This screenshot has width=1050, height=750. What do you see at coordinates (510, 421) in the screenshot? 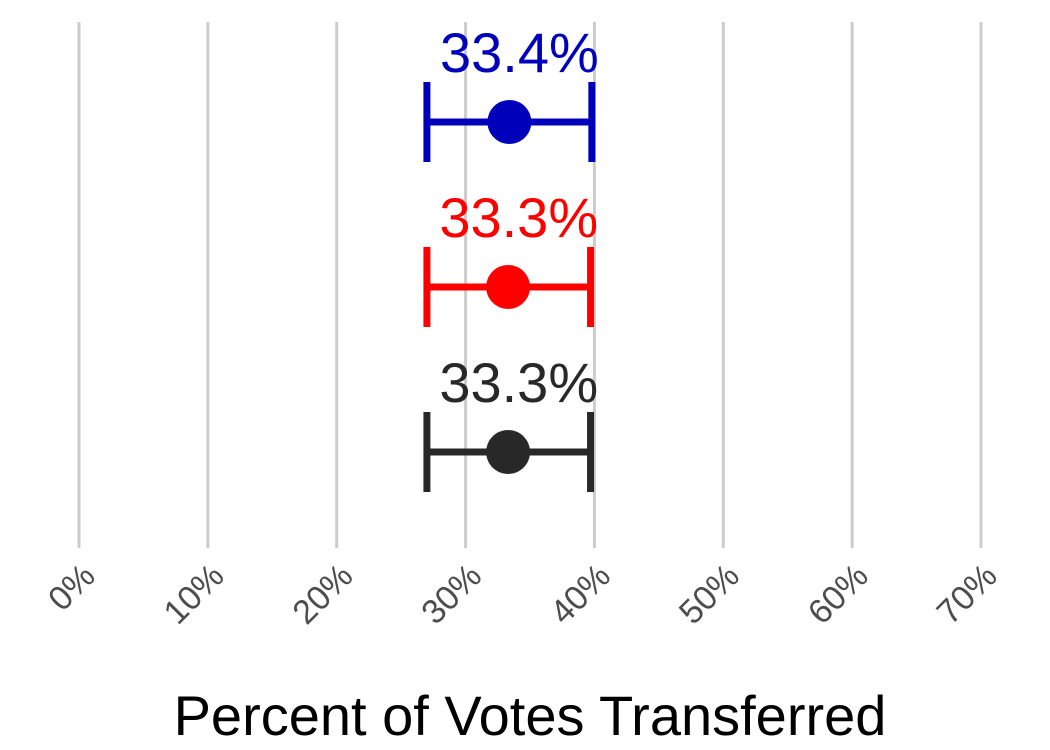
I see `series-row-3: 33.3%` at bounding box center [510, 421].